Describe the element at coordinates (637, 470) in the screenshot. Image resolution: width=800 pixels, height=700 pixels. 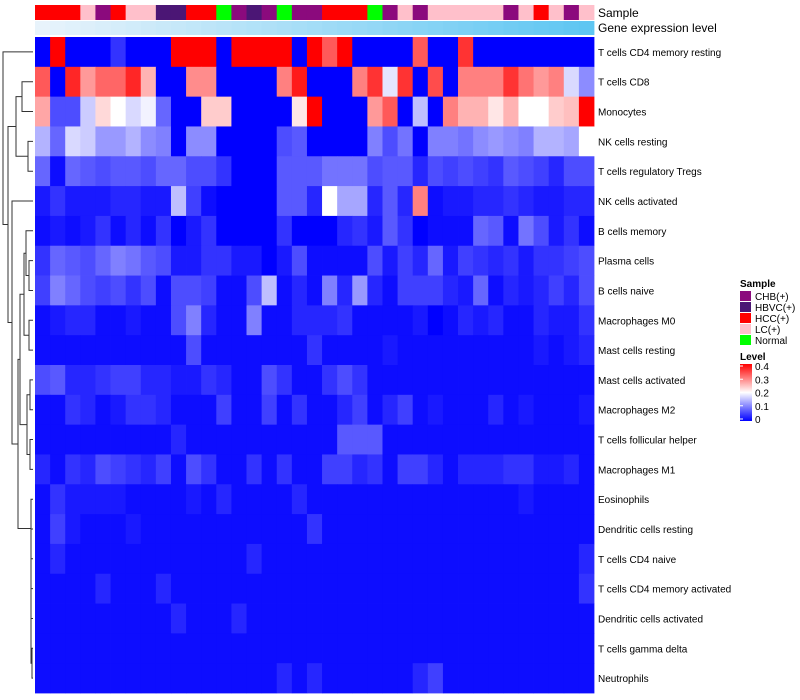
I see `row-label: Macrophages M1` at that location.